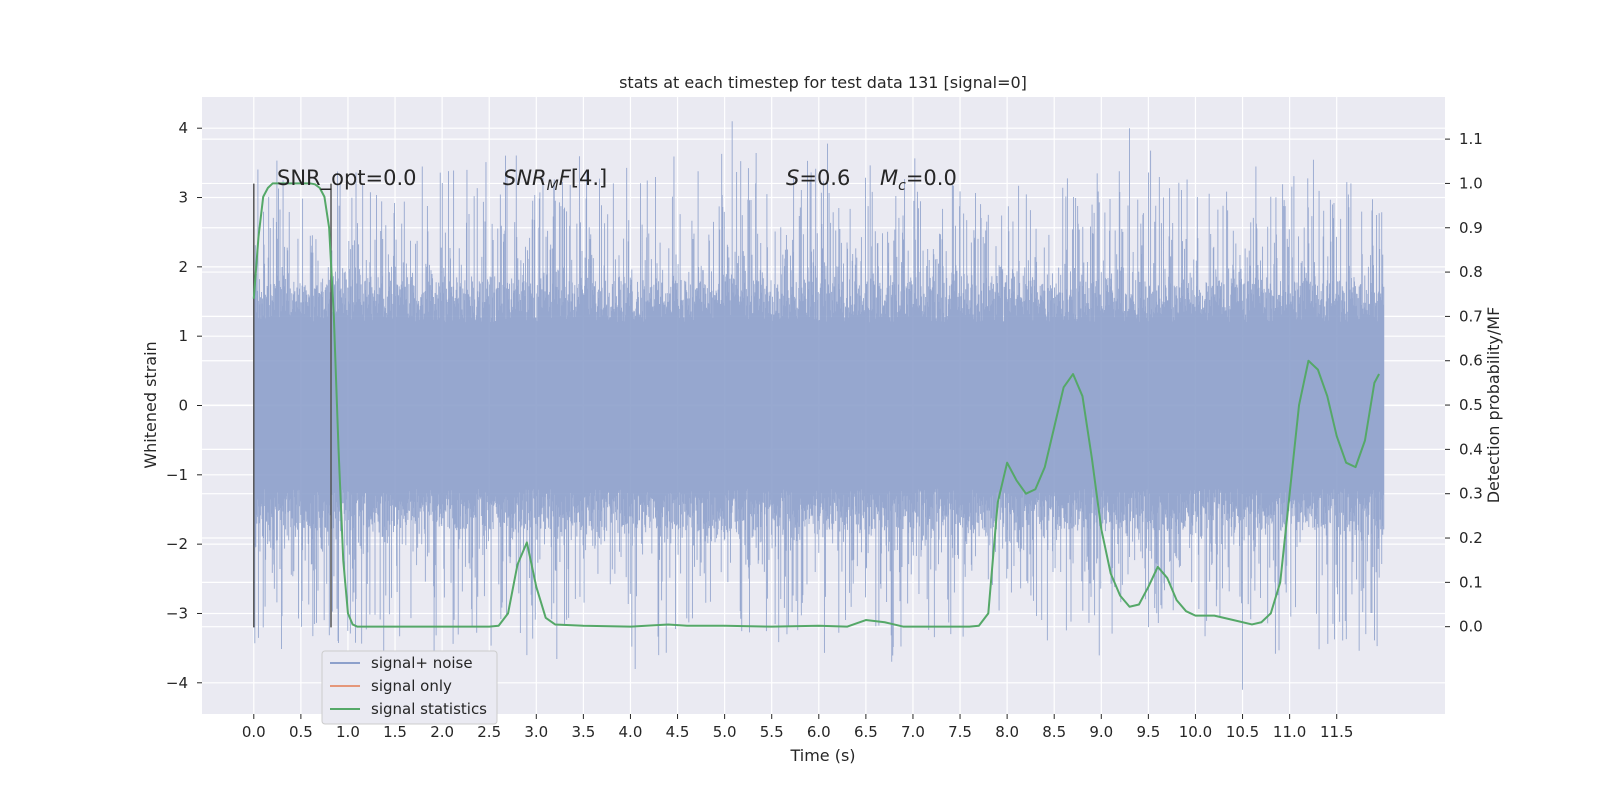 The height and width of the screenshot is (800, 1600). Describe the element at coordinates (1493, 405) in the screenshot. I see `y2-axis-label: Detection probability/MF` at that location.